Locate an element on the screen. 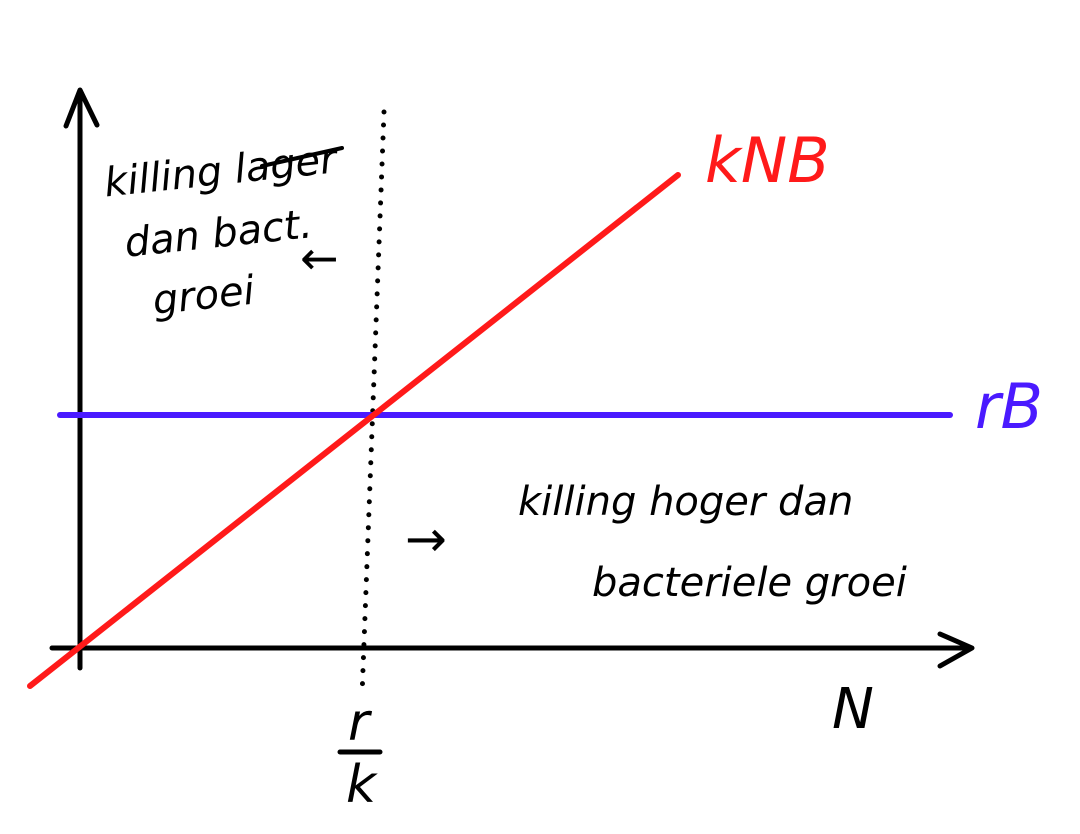 The image size is (1080, 834). upper-left-arrow: ← is located at coordinates (319, 258).